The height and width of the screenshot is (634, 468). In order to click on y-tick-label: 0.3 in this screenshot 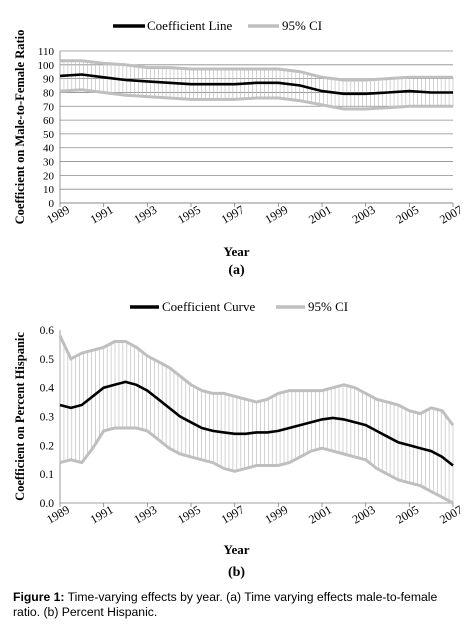, I will do `click(47, 418)`.